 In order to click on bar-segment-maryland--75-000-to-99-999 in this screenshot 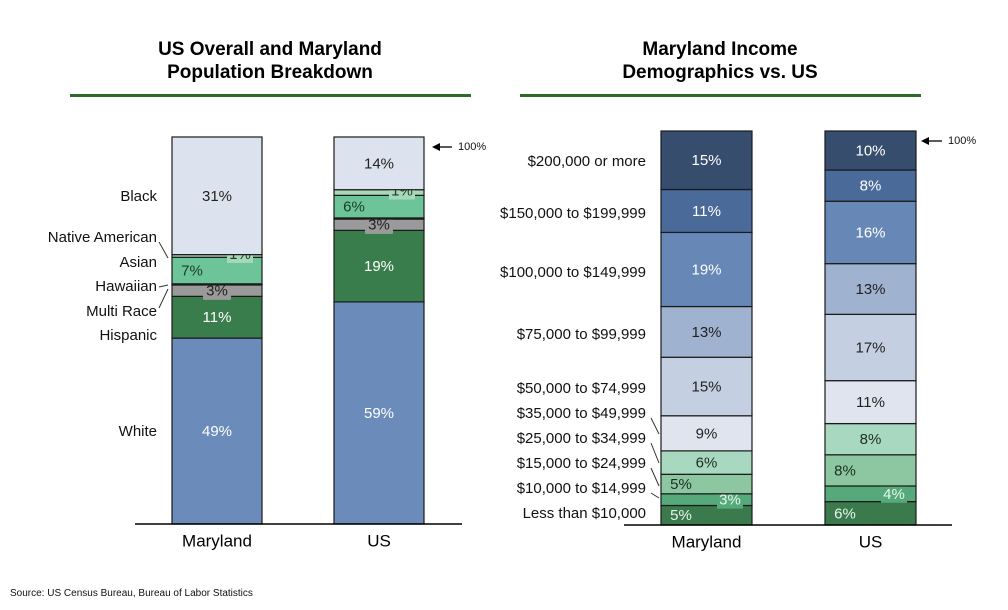, I will do `click(706, 331)`.